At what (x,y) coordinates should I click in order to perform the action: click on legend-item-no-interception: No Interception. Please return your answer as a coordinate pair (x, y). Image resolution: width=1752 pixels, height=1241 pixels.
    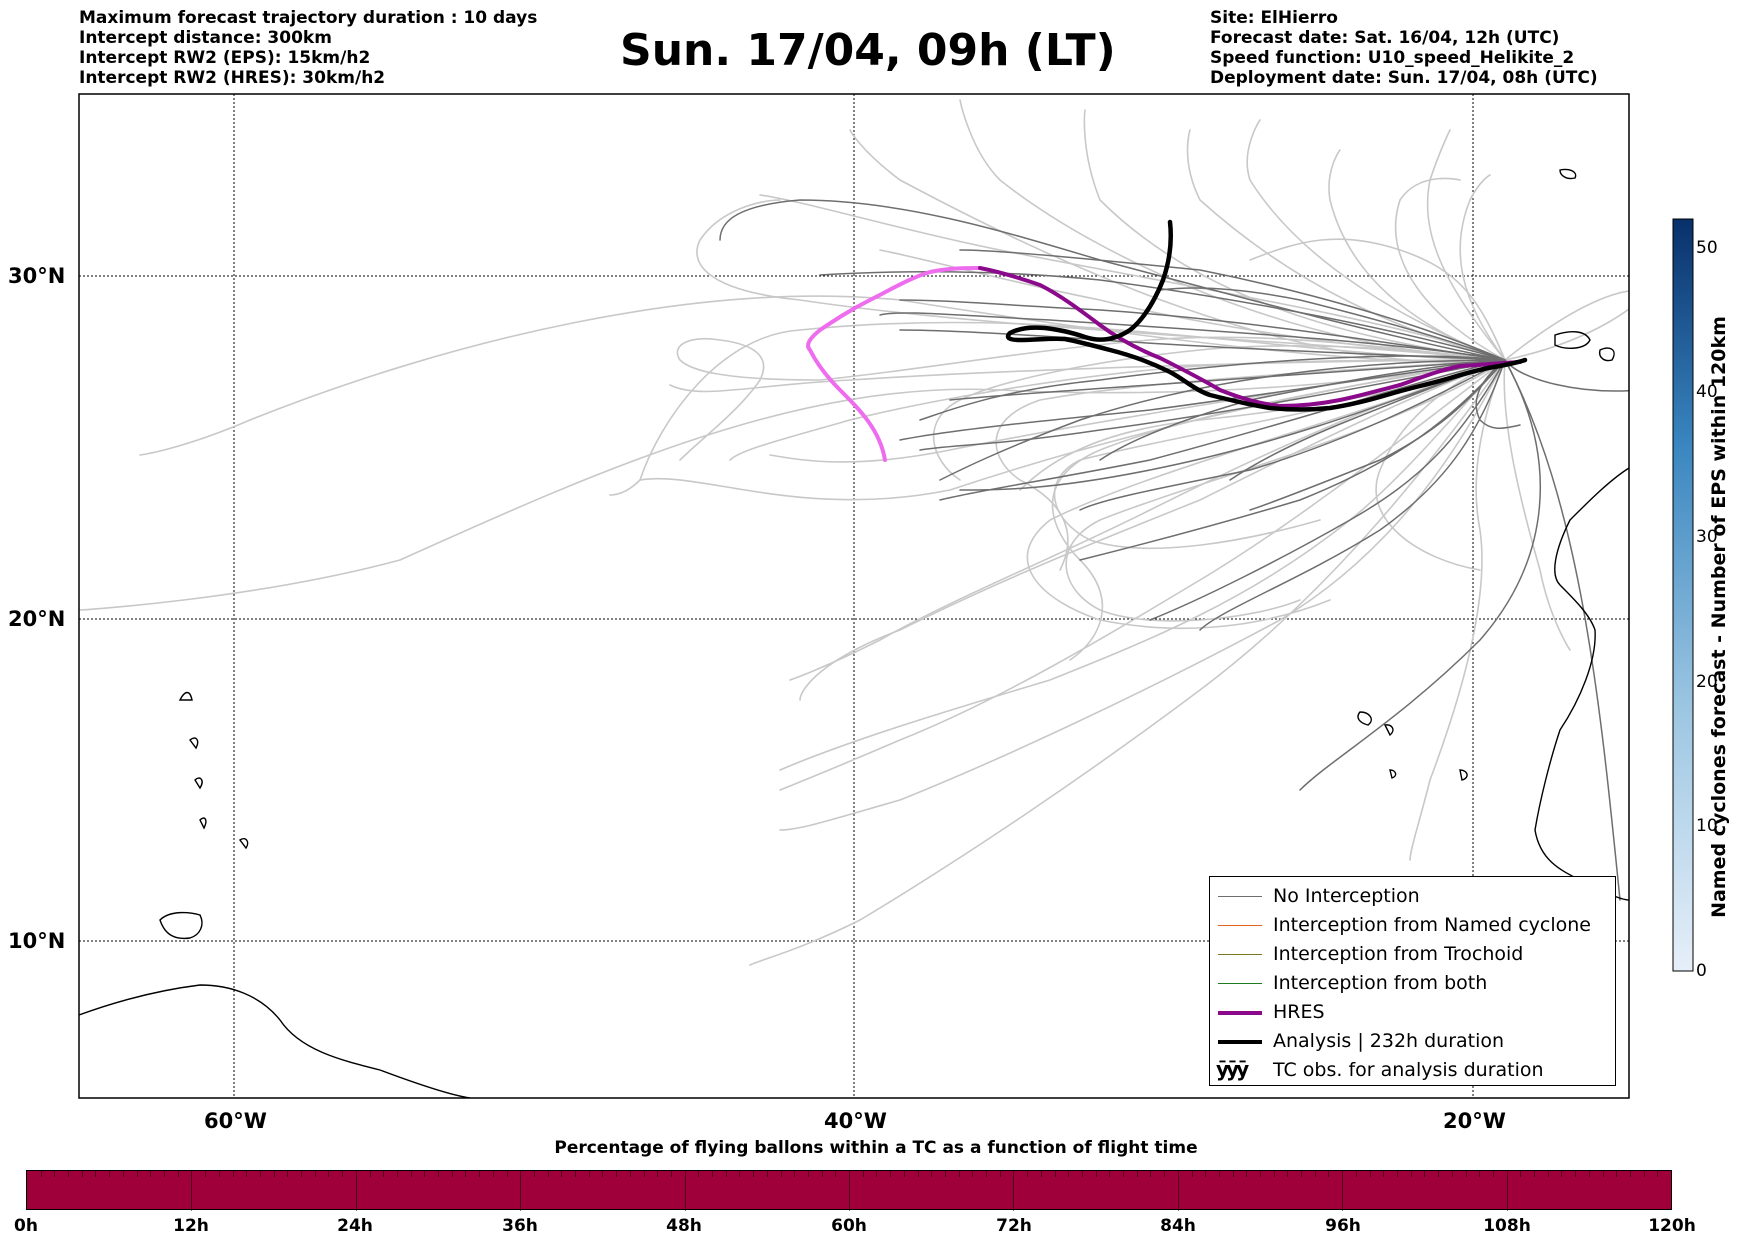
    Looking at the image, I should click on (1412, 897).